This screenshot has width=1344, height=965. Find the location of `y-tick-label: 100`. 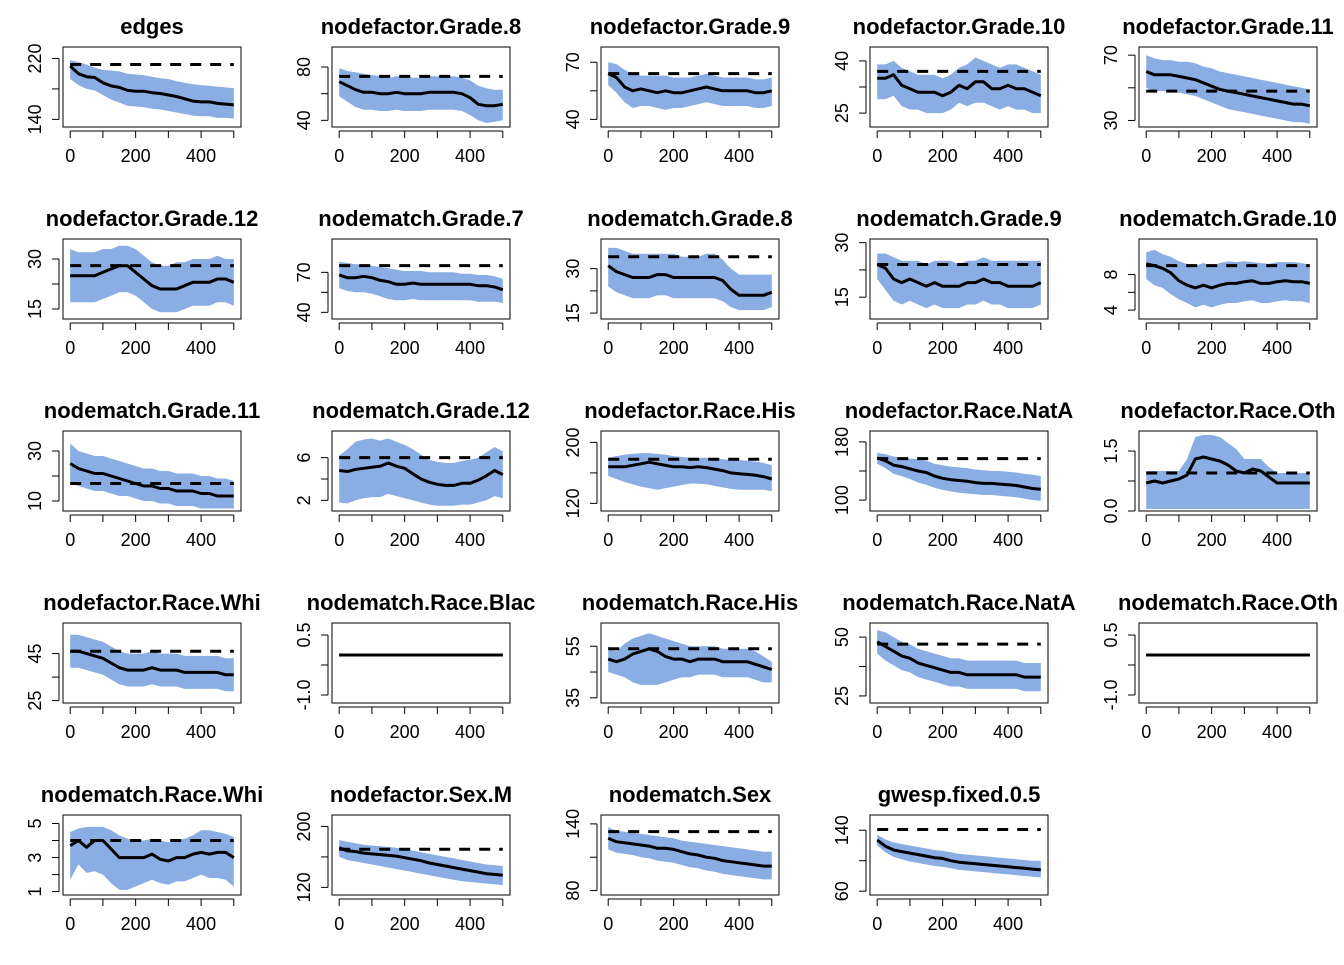

y-tick-label: 100 is located at coordinates (842, 500).